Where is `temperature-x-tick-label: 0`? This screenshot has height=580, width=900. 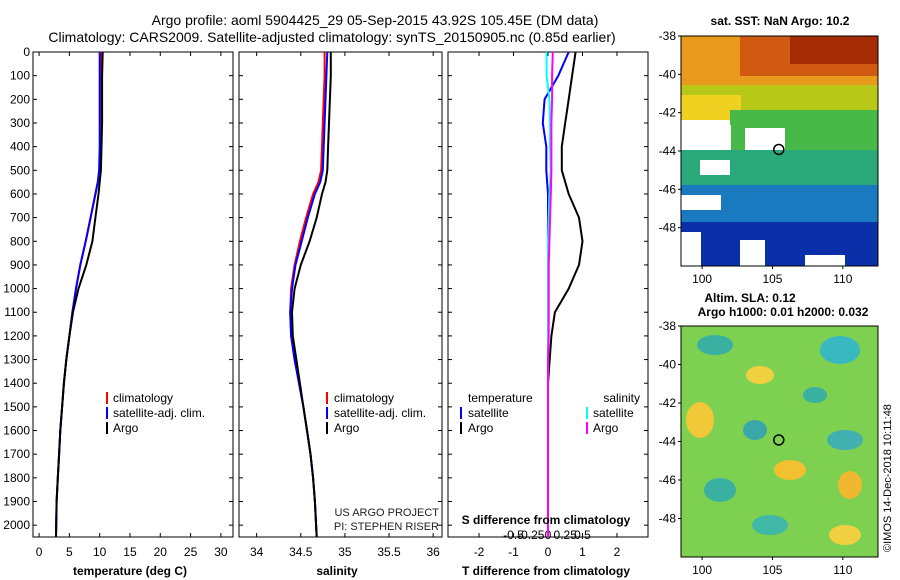
temperature-x-tick-label: 0 is located at coordinates (39, 552).